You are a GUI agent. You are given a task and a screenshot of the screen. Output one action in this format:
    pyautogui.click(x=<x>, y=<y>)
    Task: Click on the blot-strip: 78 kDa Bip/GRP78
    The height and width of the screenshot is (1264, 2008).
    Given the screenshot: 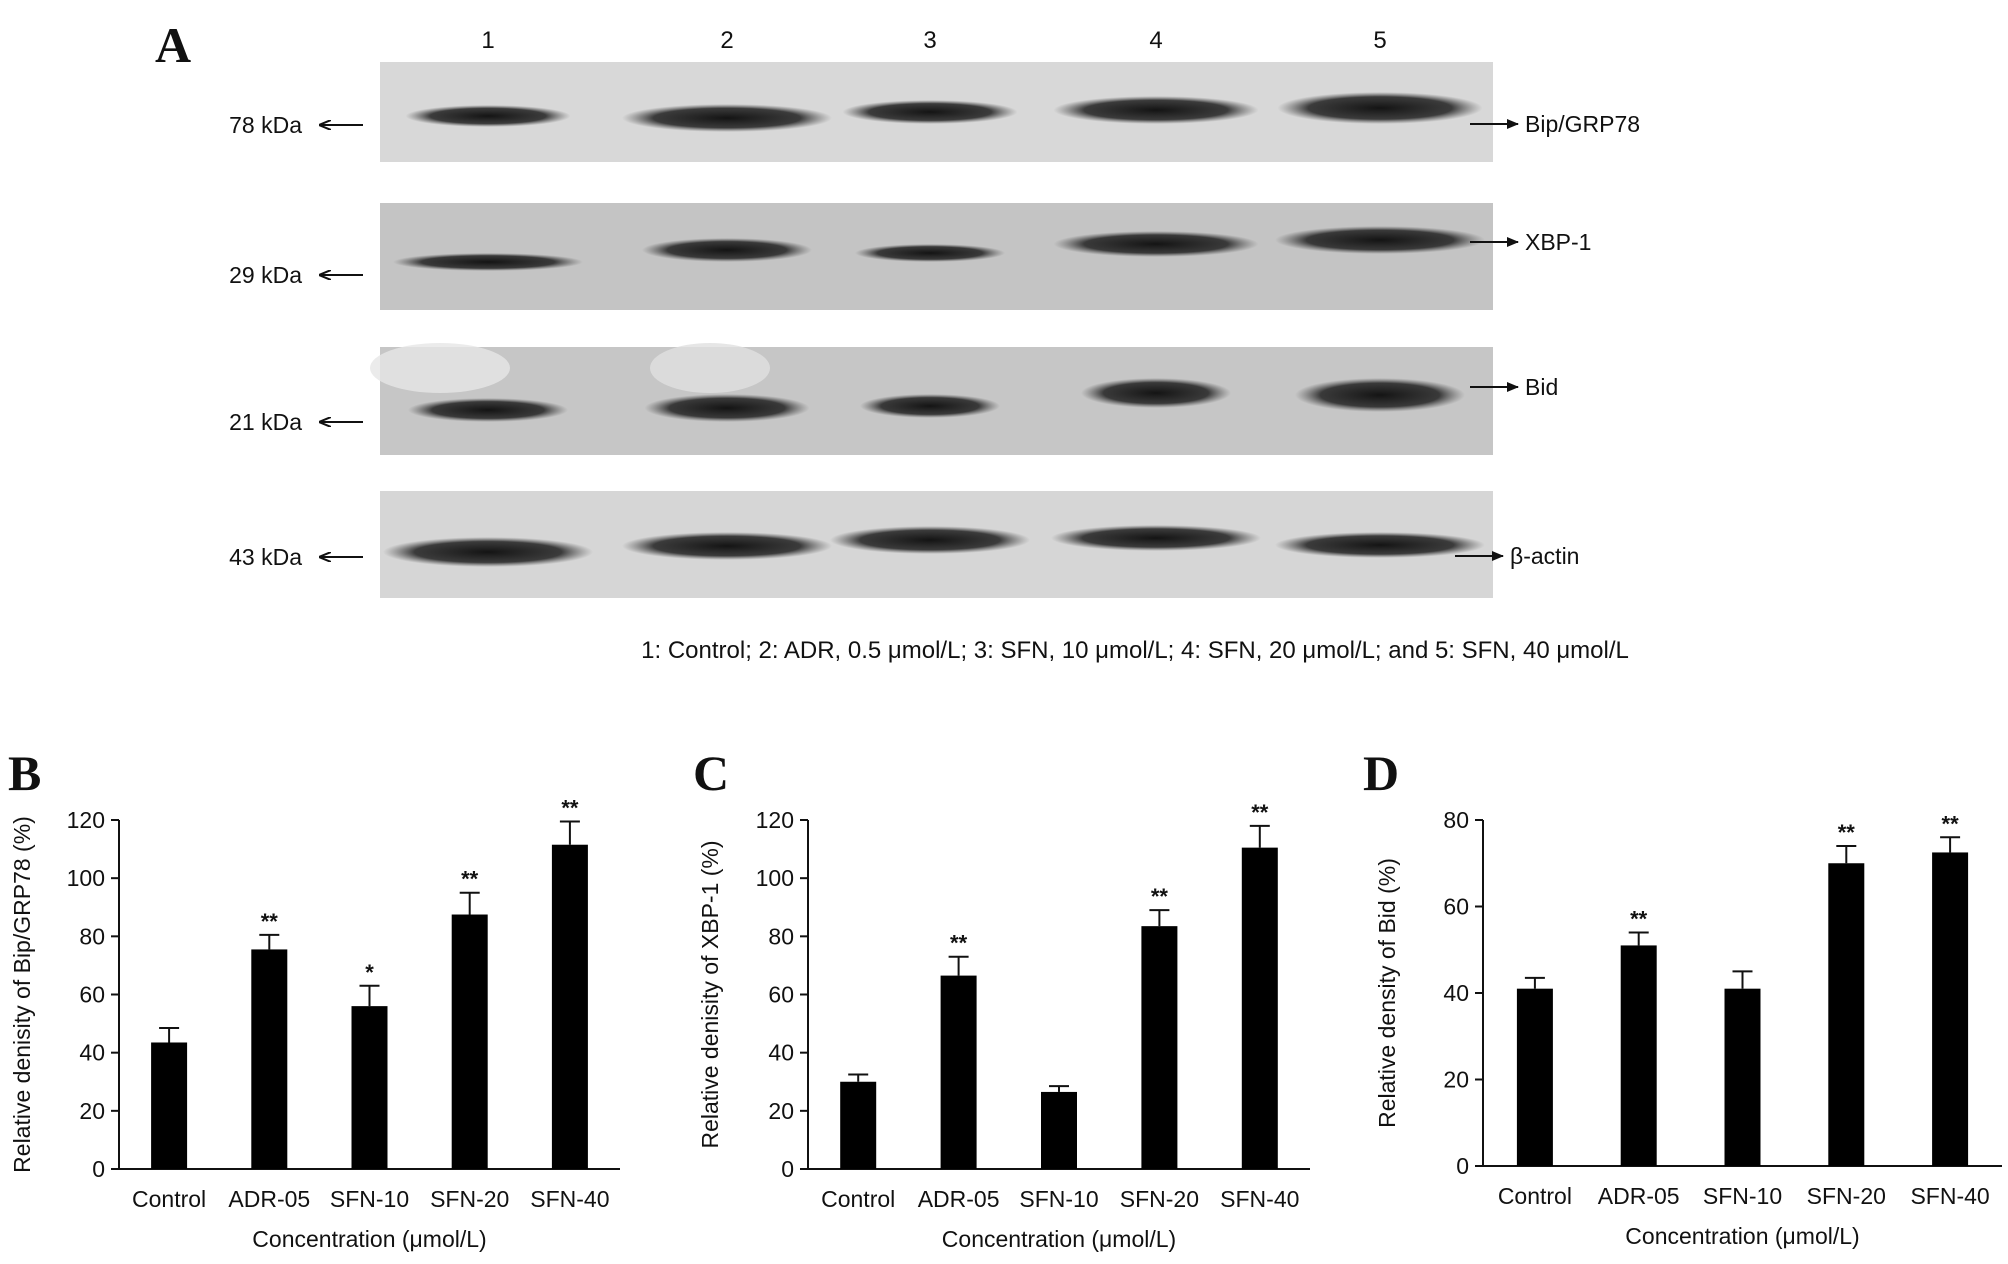 What is the action you would take?
    pyautogui.click(x=934, y=112)
    